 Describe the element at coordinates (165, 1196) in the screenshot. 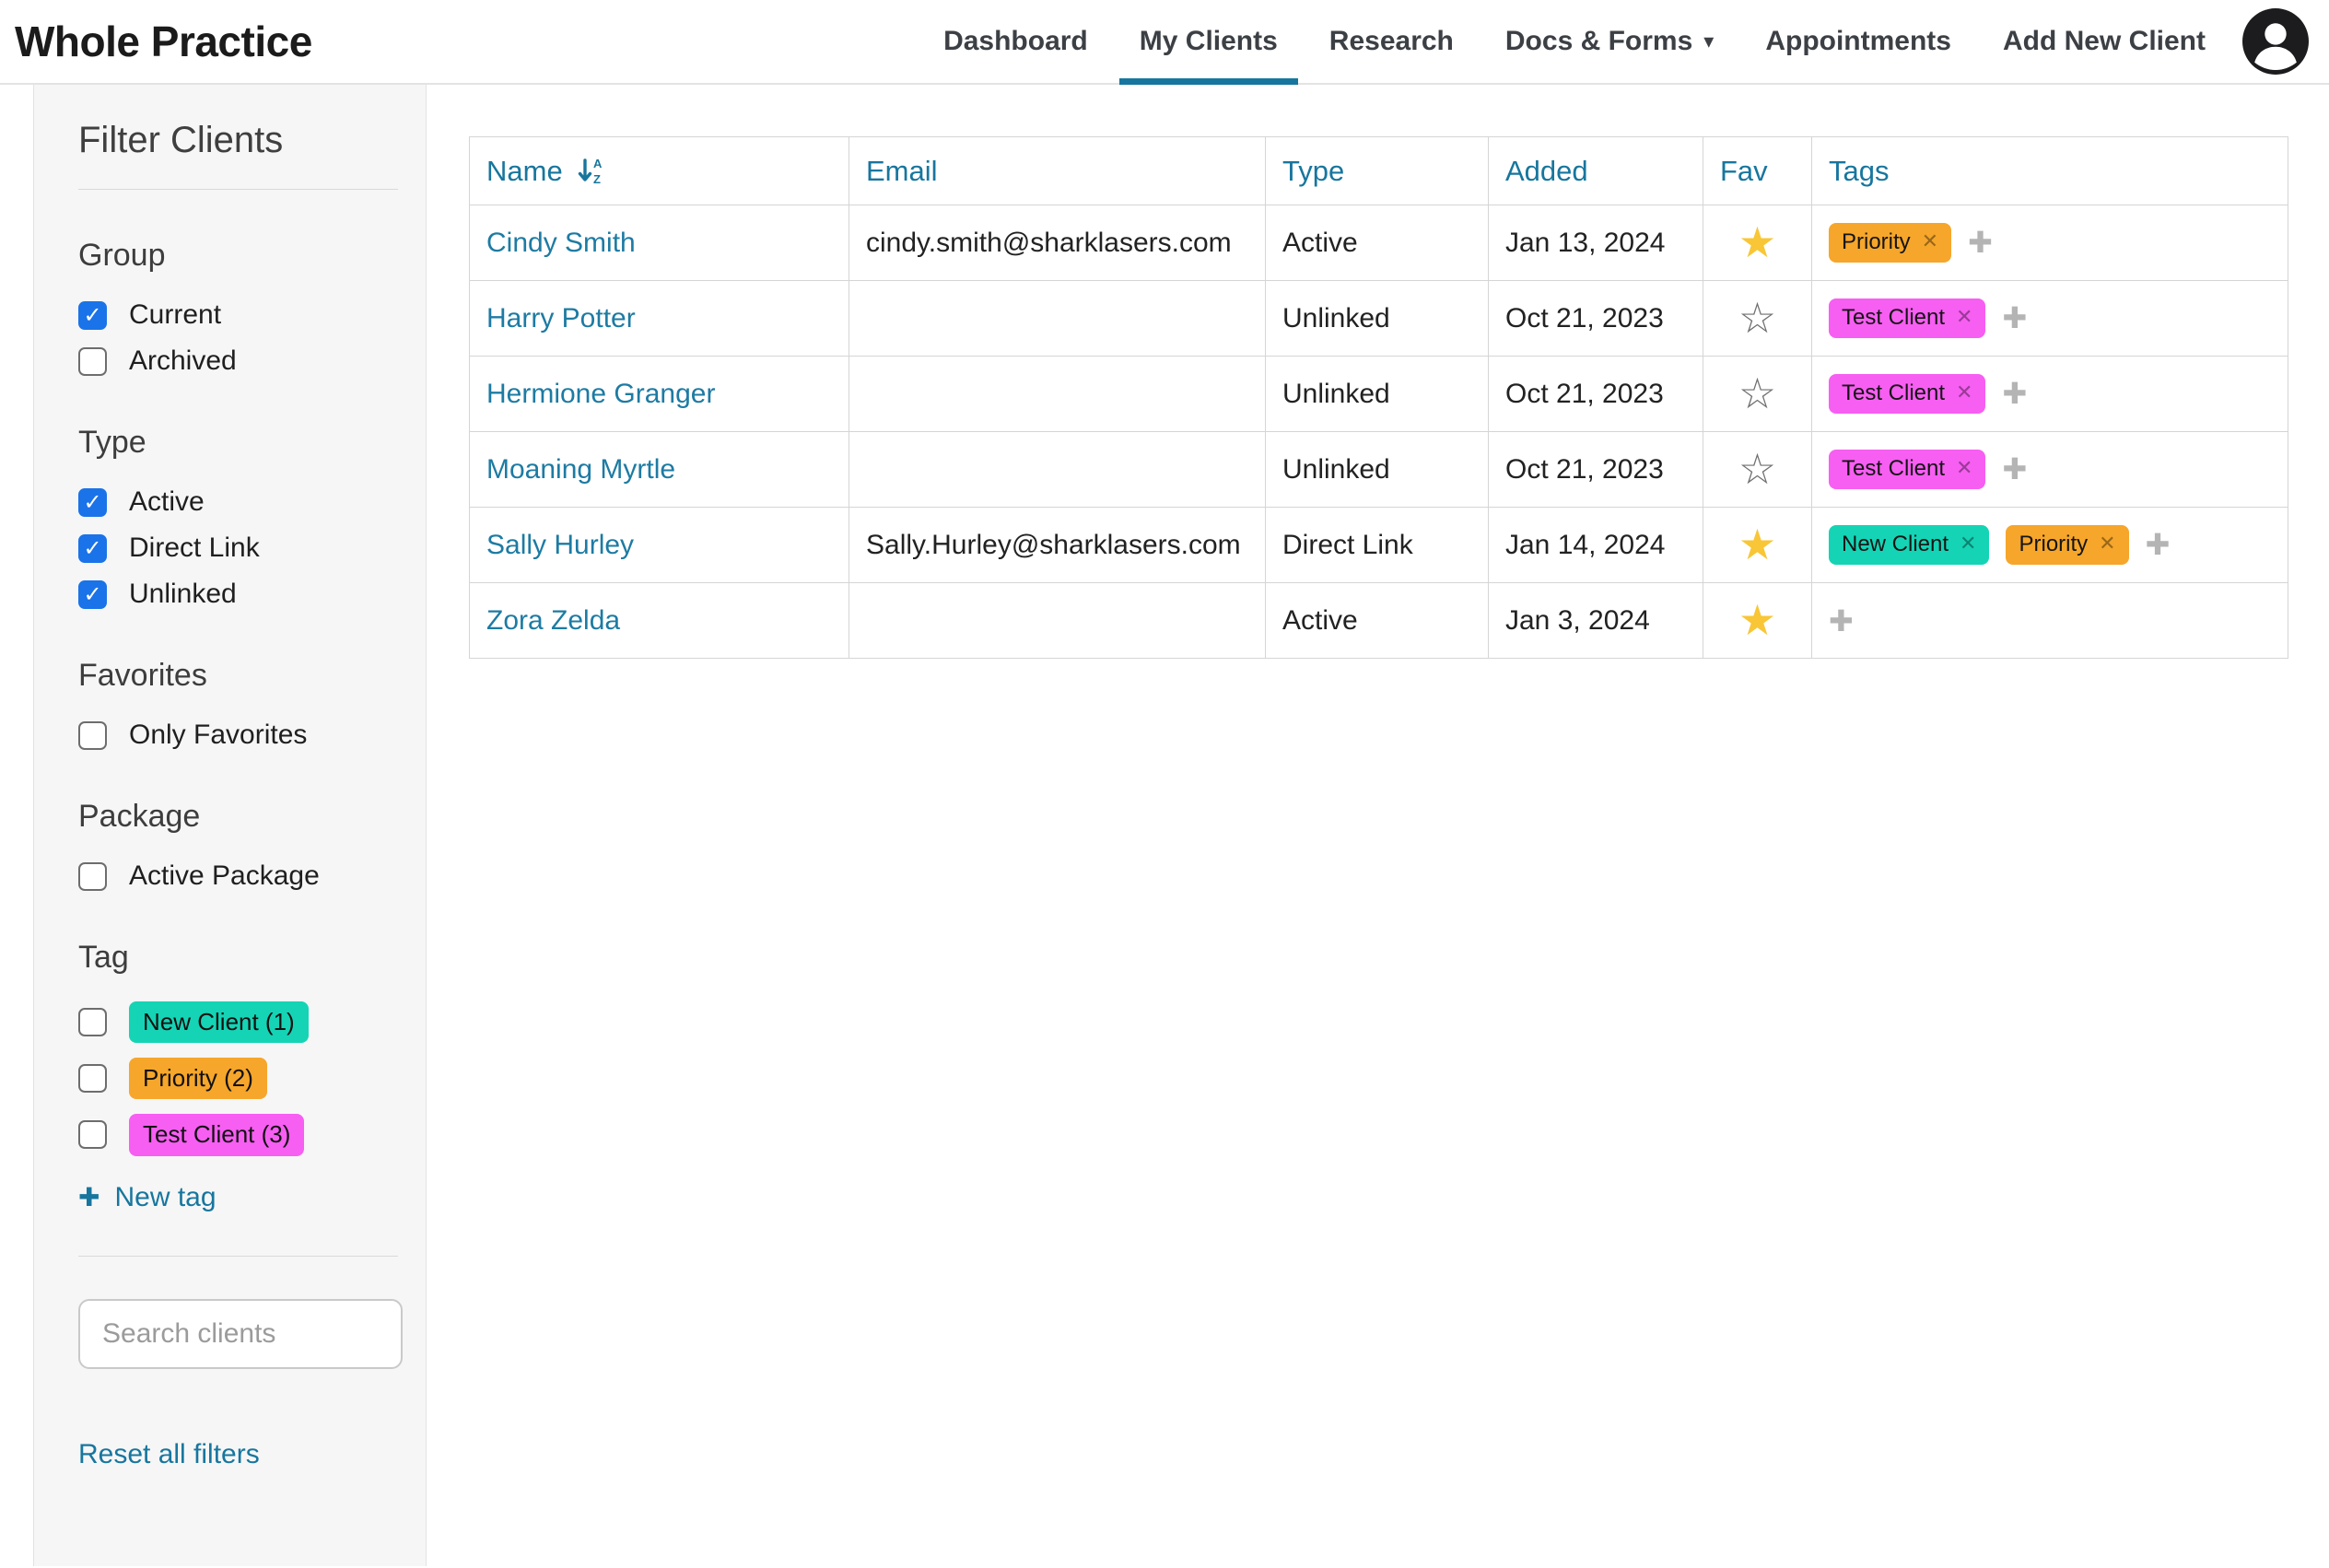

I see `new-tag-label: New tag` at that location.